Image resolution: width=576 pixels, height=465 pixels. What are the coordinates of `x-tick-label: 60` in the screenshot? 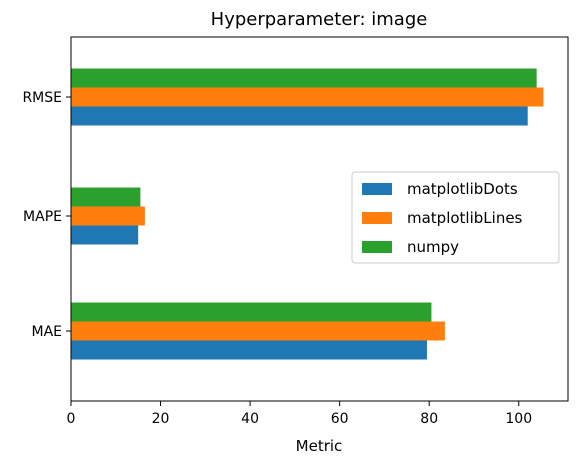 It's located at (340, 419).